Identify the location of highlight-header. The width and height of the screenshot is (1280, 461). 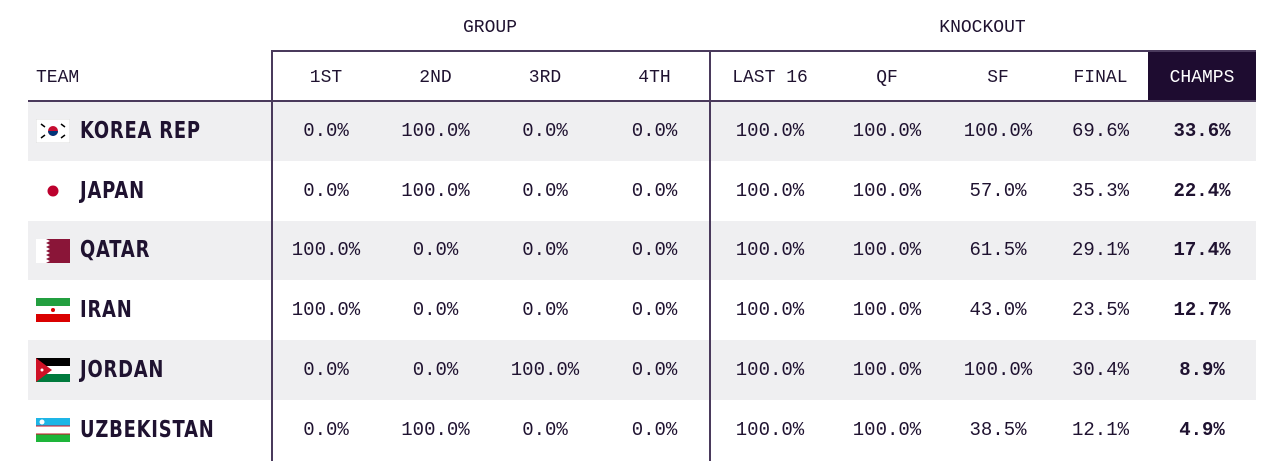
(1202, 75).